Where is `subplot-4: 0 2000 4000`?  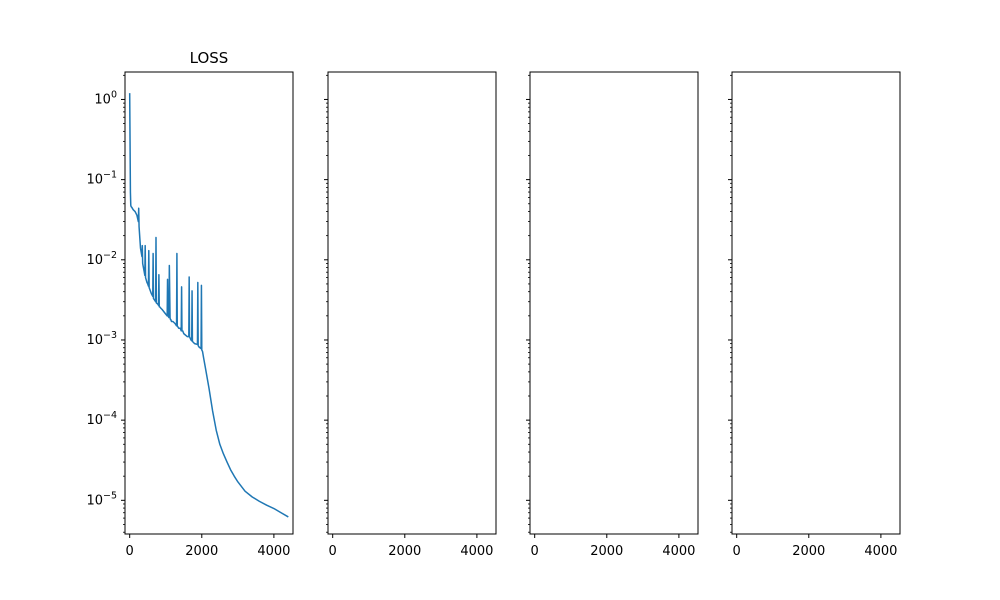
subplot-4: 0 2000 4000 is located at coordinates (814, 315).